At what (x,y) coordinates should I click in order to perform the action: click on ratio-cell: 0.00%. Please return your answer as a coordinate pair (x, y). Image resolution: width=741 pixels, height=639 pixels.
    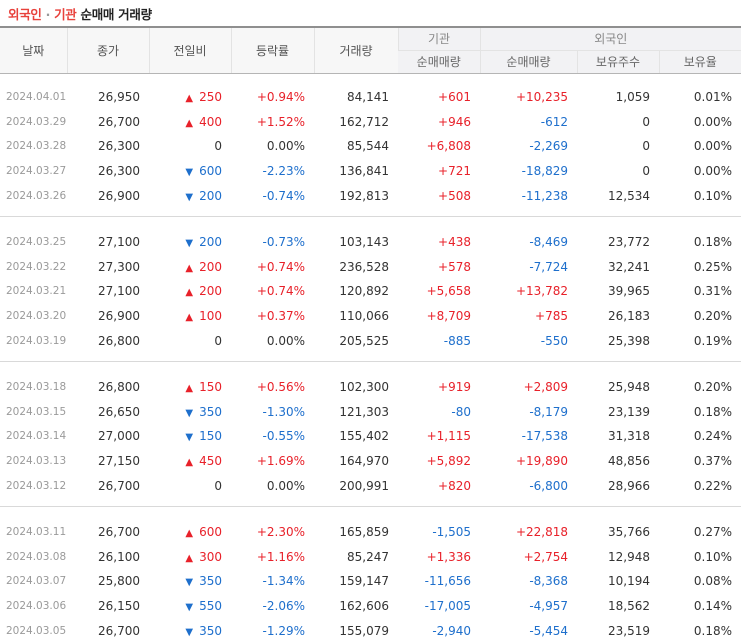
    Looking at the image, I should click on (713, 146).